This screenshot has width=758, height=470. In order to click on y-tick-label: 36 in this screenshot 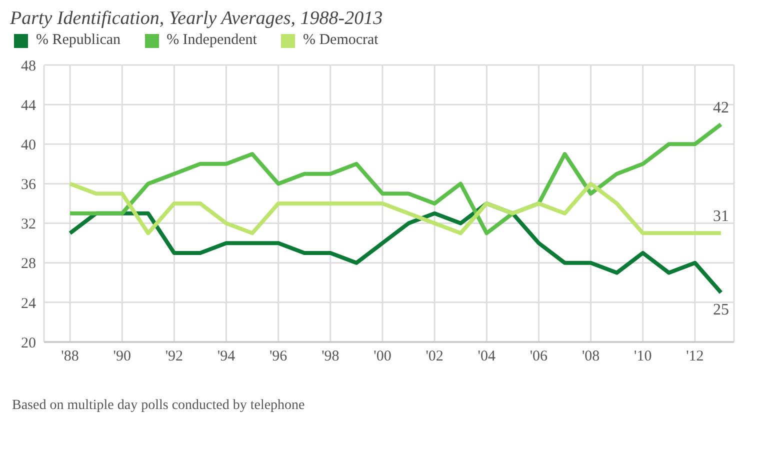, I will do `click(28, 185)`.